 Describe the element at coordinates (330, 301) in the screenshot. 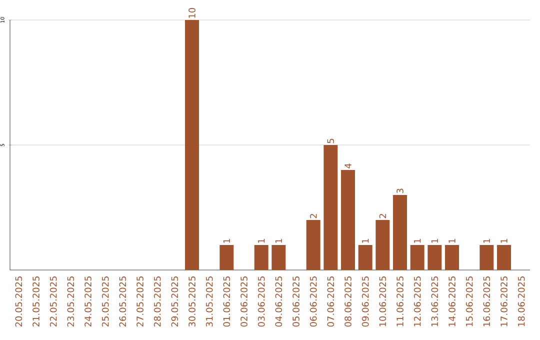

I see `x-tick-label: 07.06.2025` at that location.